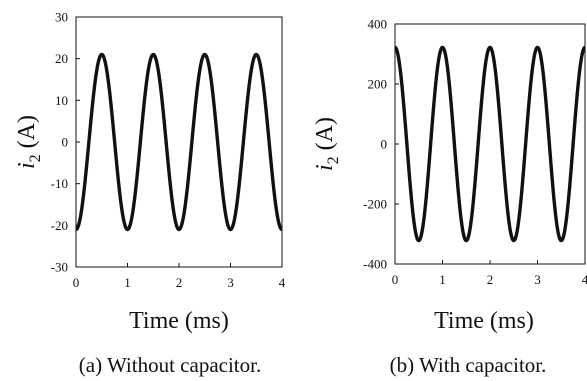 The height and width of the screenshot is (381, 587). I want to click on x-axis-title-a: Time (ms), so click(179, 321).